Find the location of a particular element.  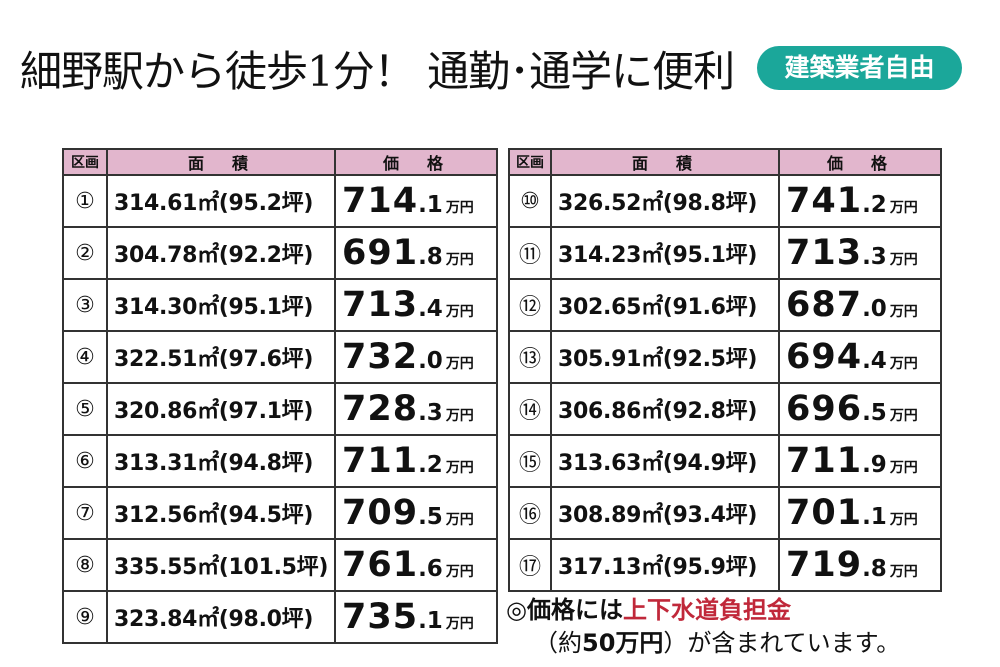

table-row: ② 304.78㎡(92.2坪) 691.8 万円 is located at coordinates (280, 253).